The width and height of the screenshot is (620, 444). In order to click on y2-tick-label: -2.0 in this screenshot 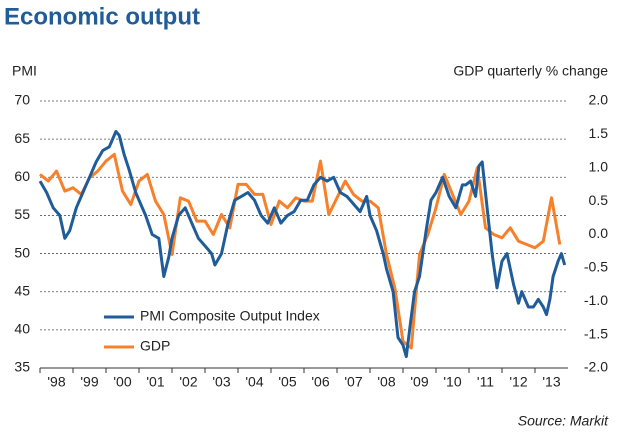, I will do `click(596, 367)`.